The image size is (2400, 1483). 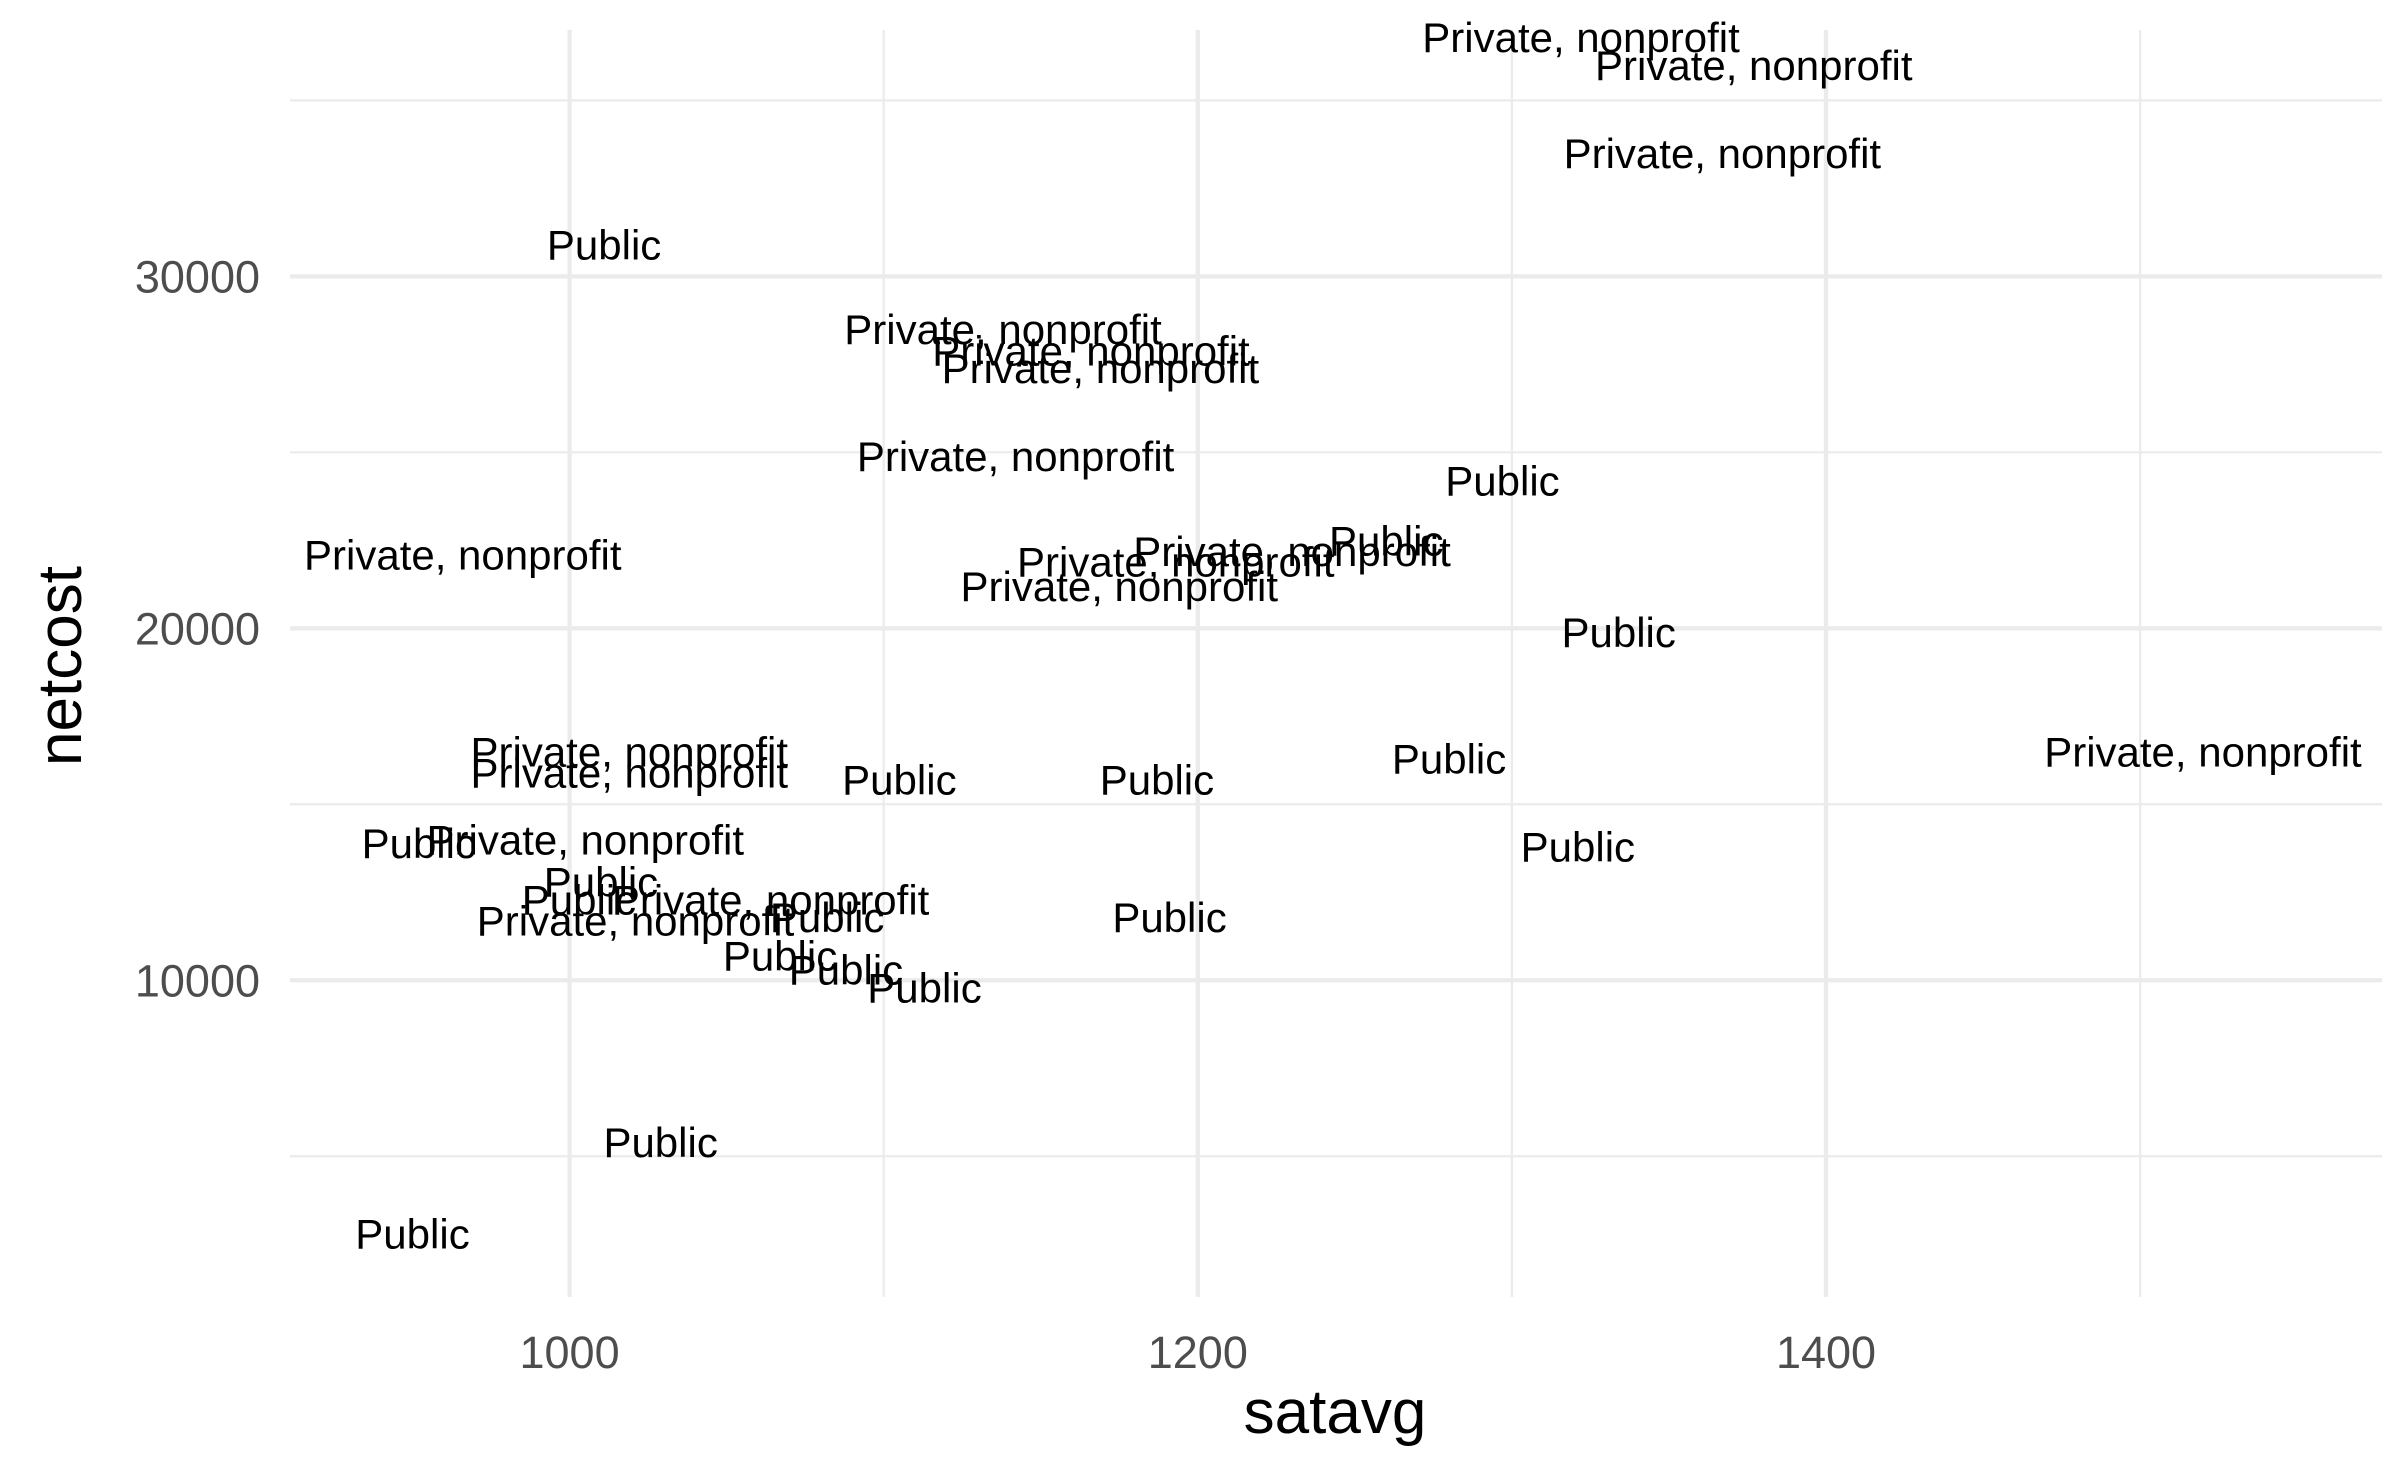 I want to click on y-axis-tick-labels: 10000 20000 30000, so click(x=197, y=628).